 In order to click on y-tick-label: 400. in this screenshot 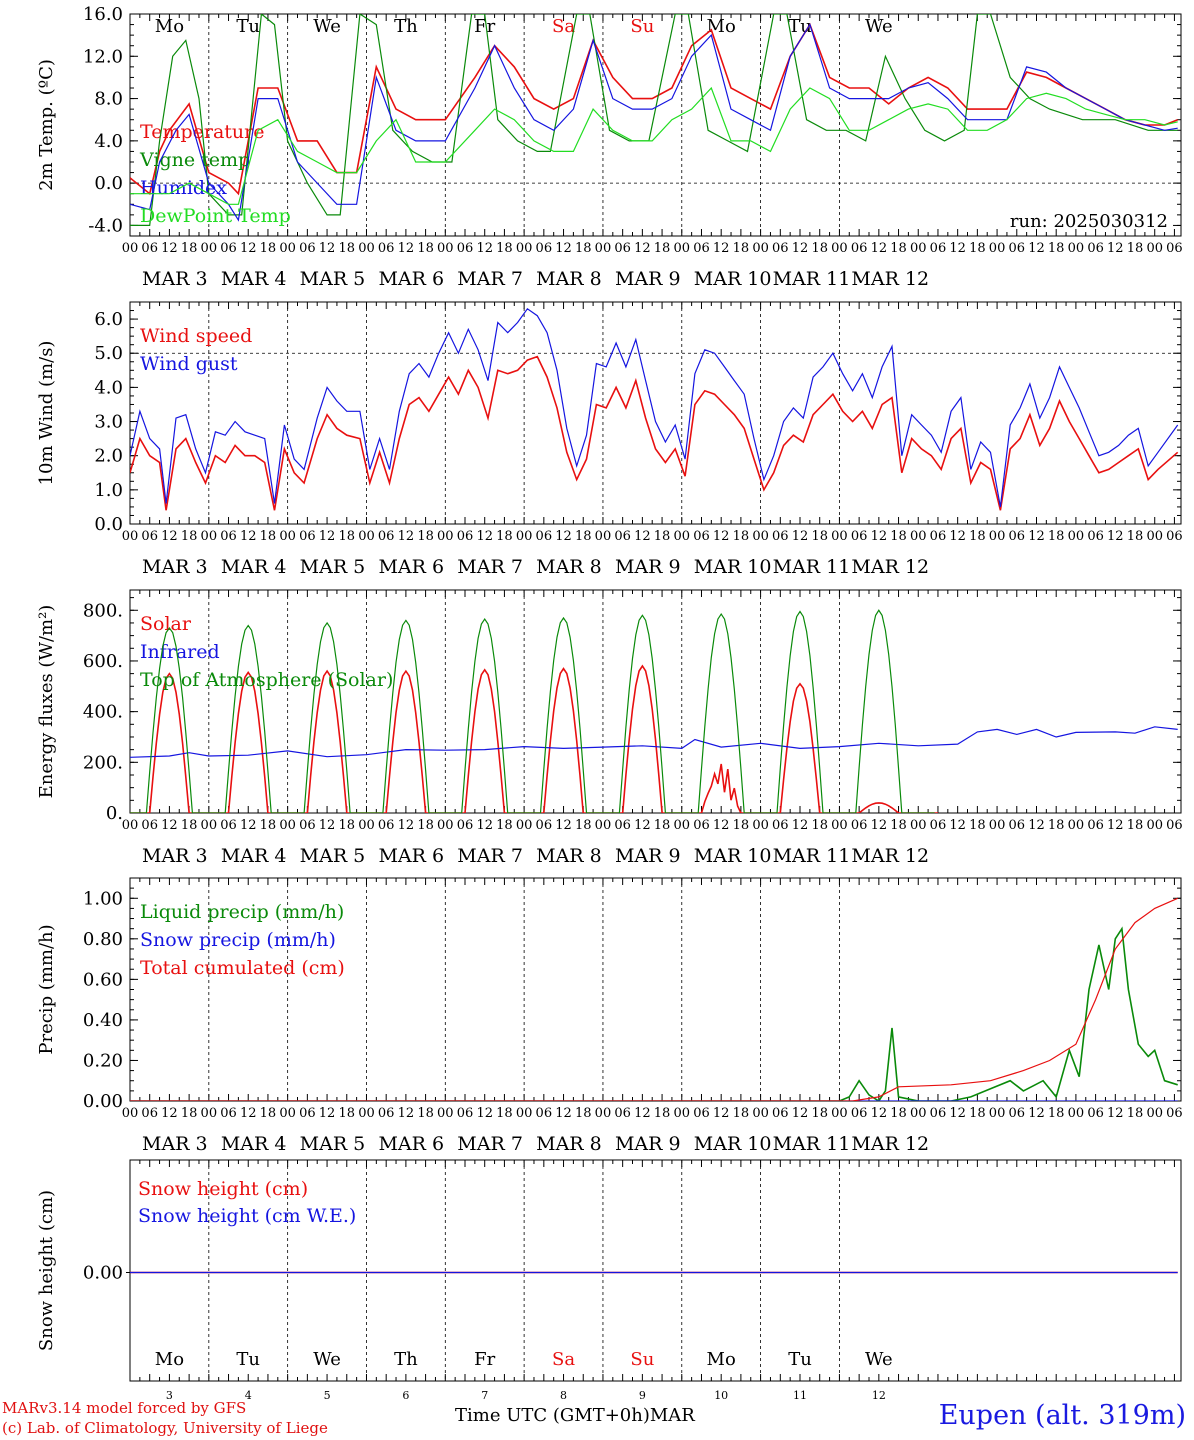, I will do `click(103, 712)`.